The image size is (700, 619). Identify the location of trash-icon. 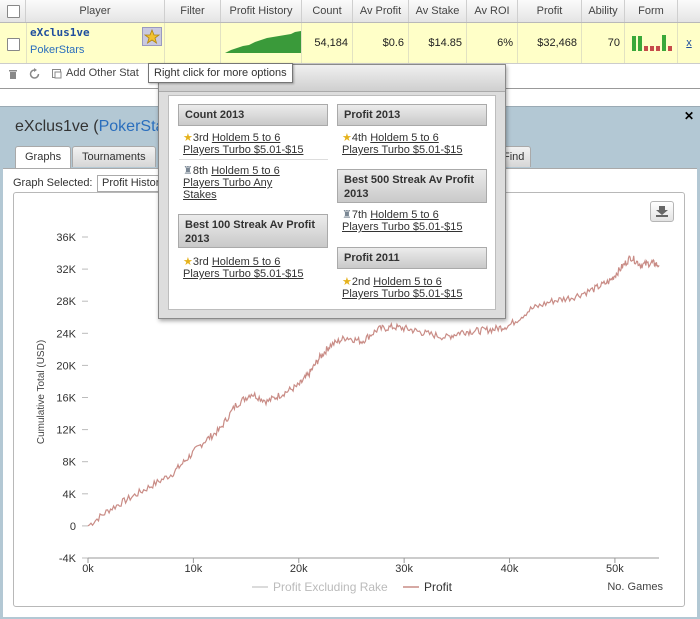
(13, 74).